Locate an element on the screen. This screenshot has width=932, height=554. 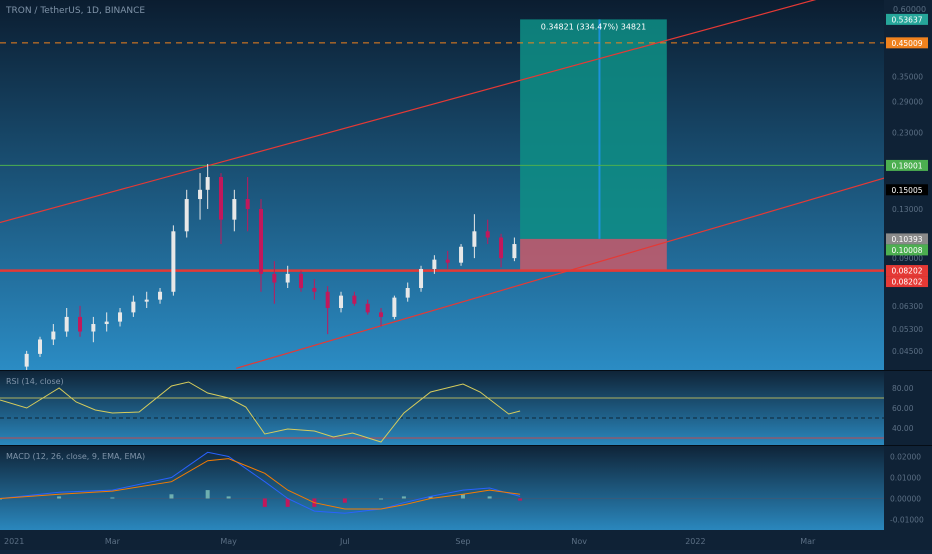
price-tick-label: 0.13000 is located at coordinates (907, 209).